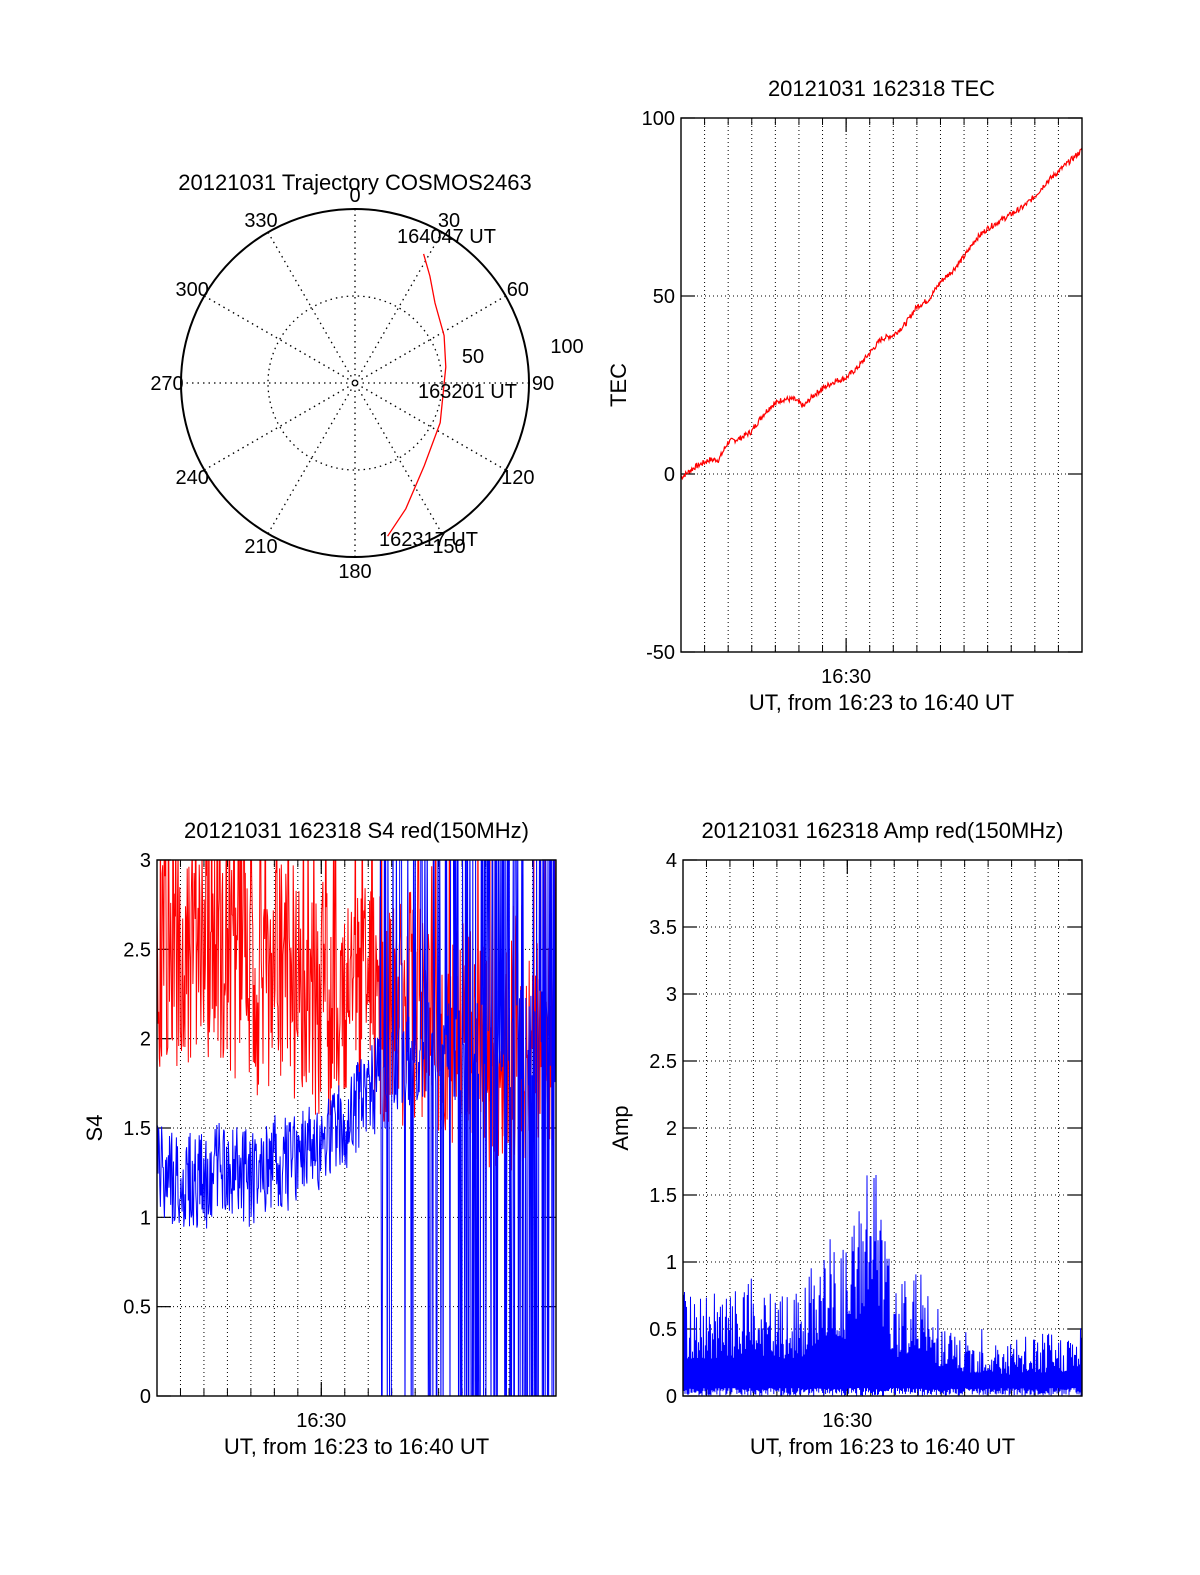  Describe the element at coordinates (543, 384) in the screenshot. I see `polar-angle-label: 90` at that location.